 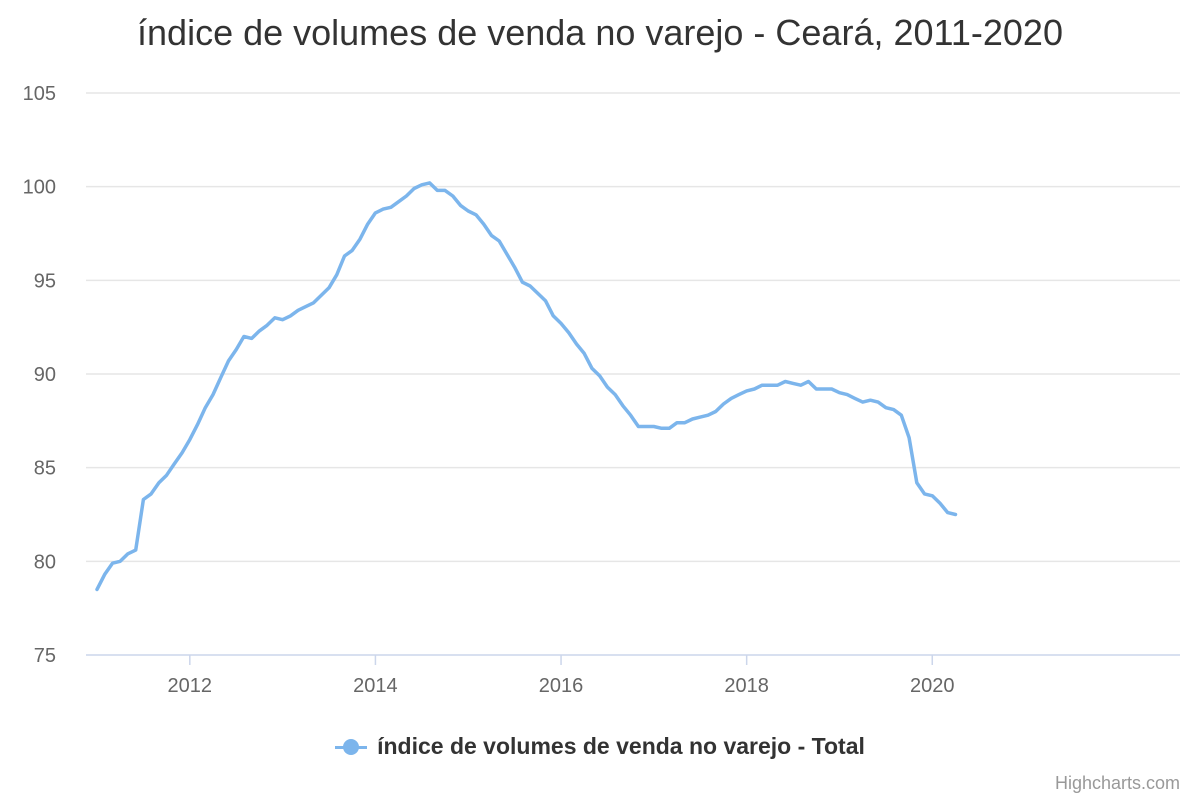 What do you see at coordinates (633, 675) in the screenshot?
I see `x-axis: 2012 2014 2016 2018 2020` at bounding box center [633, 675].